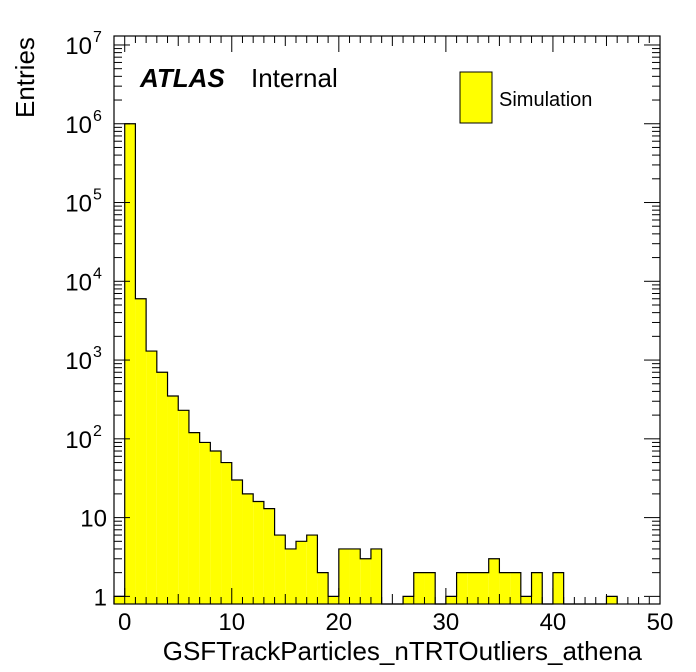 The width and height of the screenshot is (696, 672). I want to click on legend: Simulation, so click(525, 97).